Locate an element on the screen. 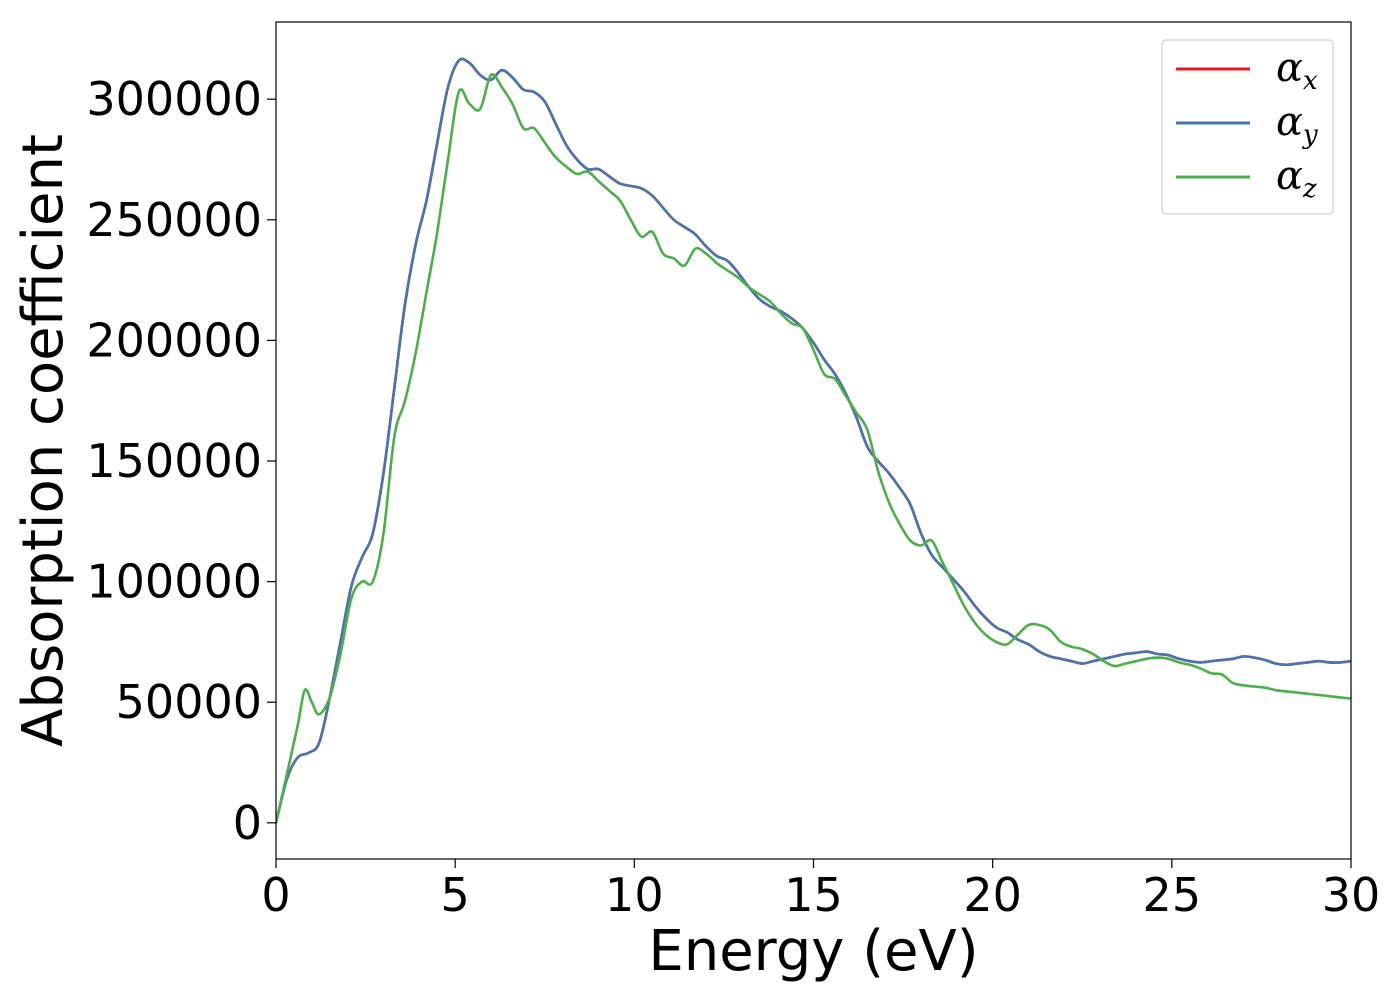 This screenshot has width=1400, height=1000. y-tick-label: 200000 is located at coordinates (174, 340).